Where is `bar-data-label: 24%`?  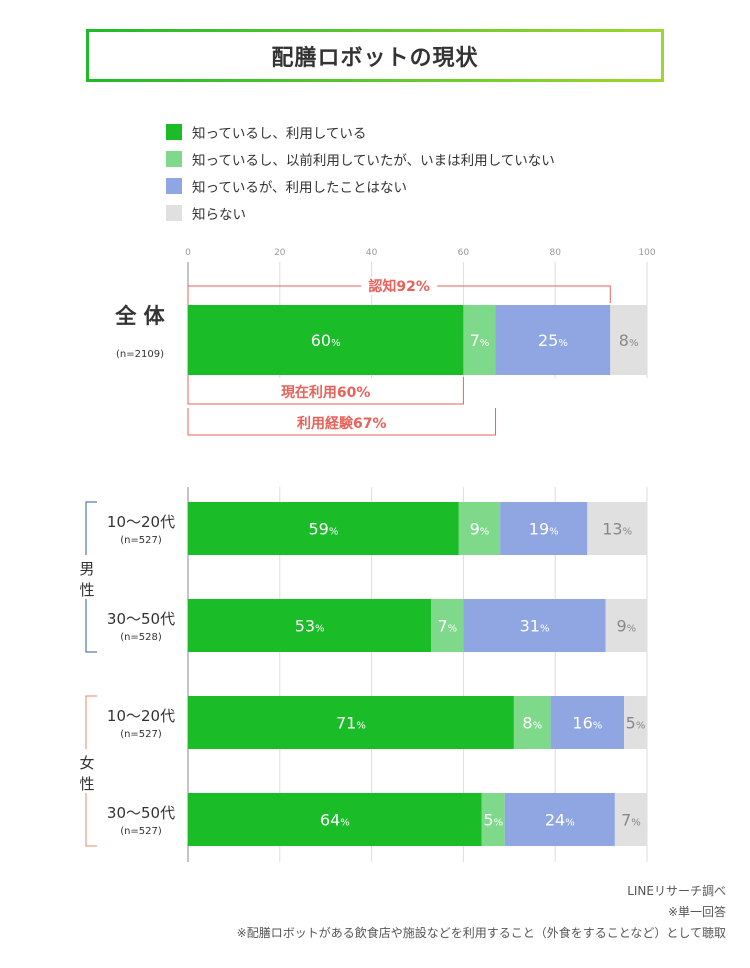
bar-data-label: 24% is located at coordinates (560, 820).